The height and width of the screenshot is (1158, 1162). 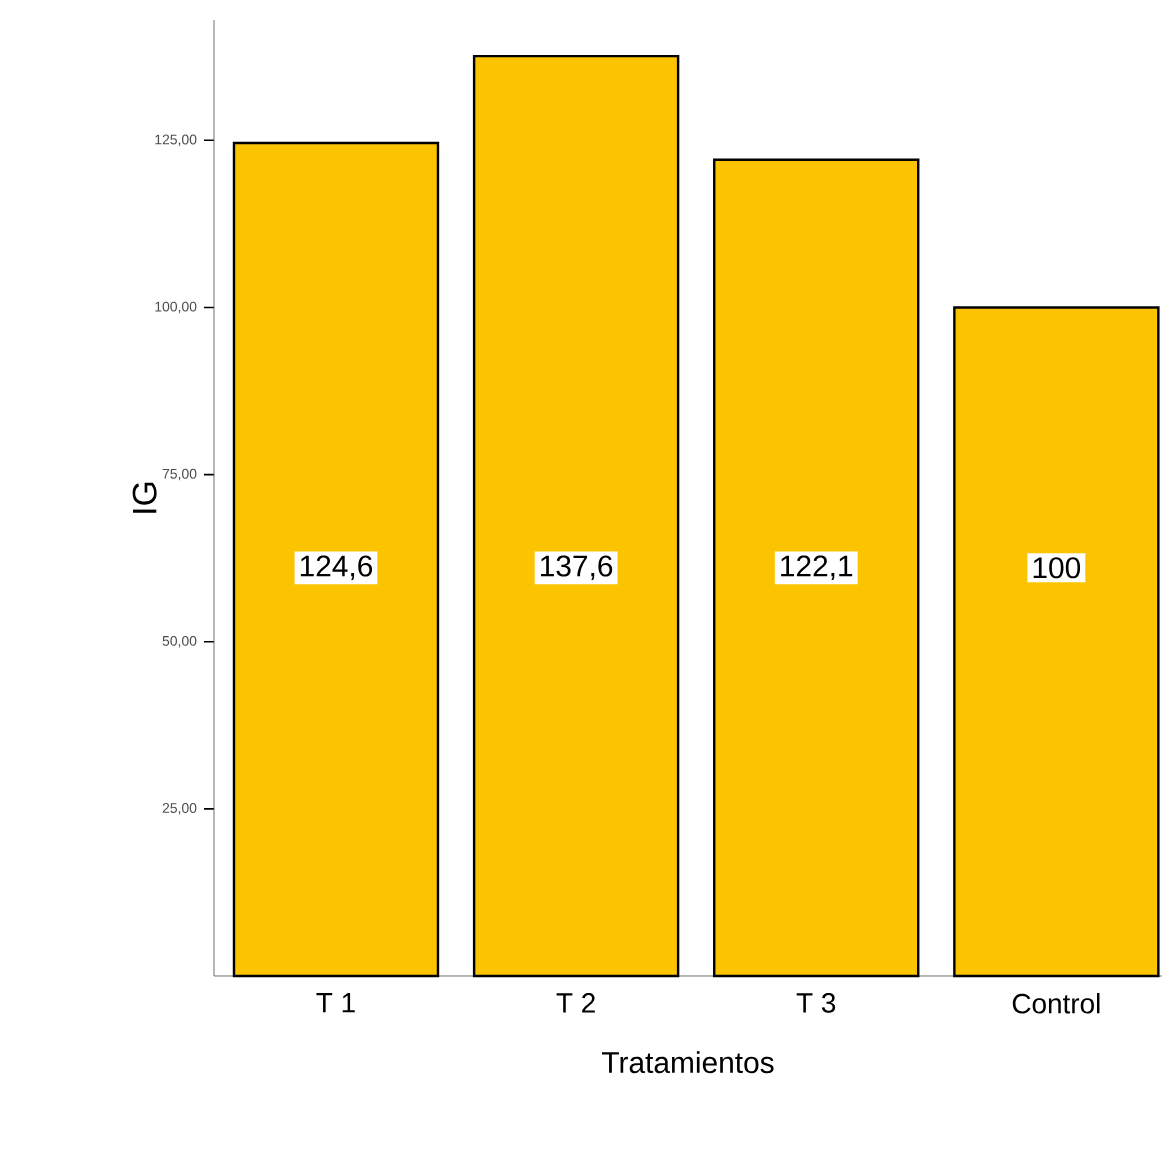 I want to click on x-tick-label: T 3, so click(x=816, y=1003).